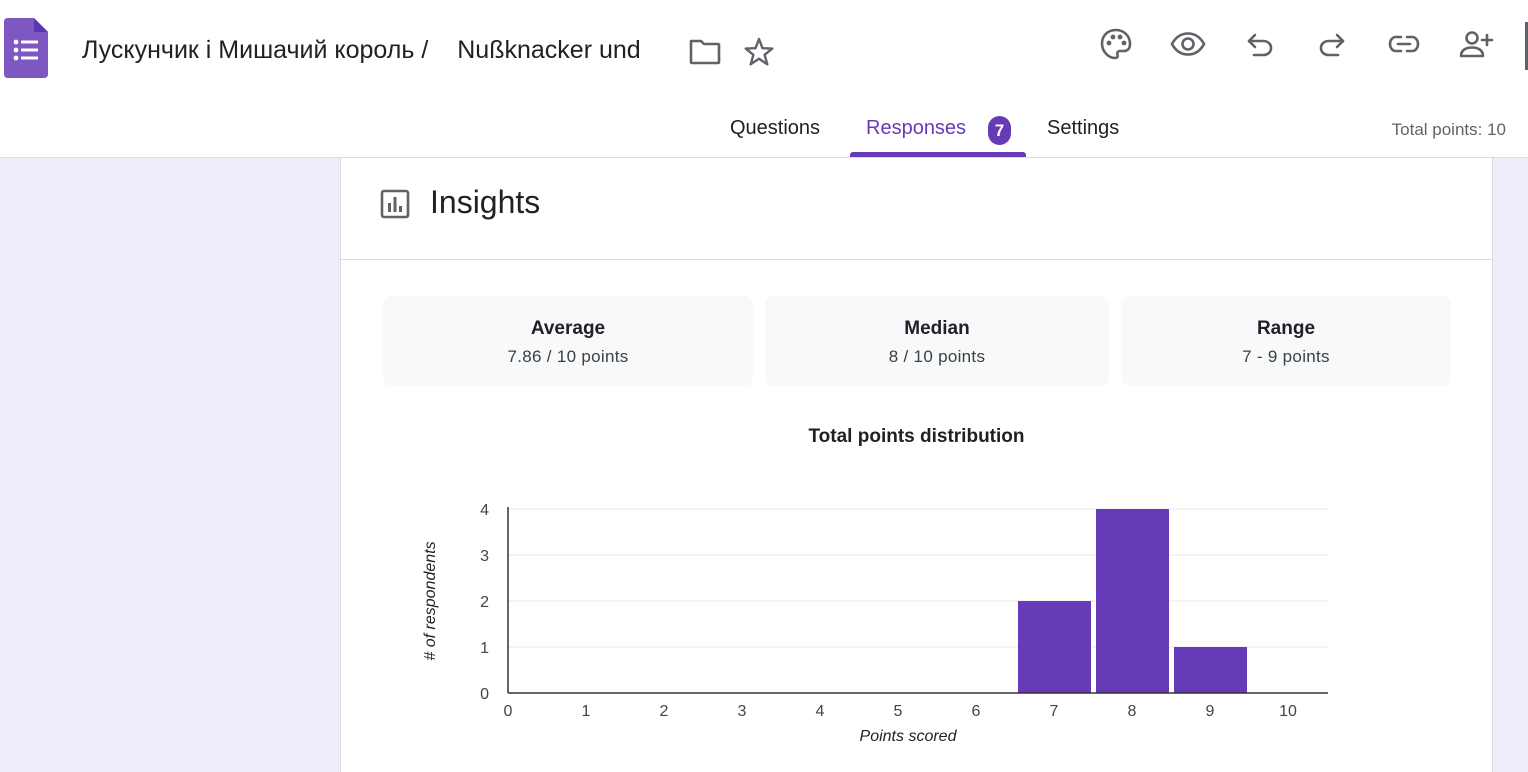 The width and height of the screenshot is (1528, 772). Describe the element at coordinates (664, 711) in the screenshot. I see `x-tick-label: 2` at that location.